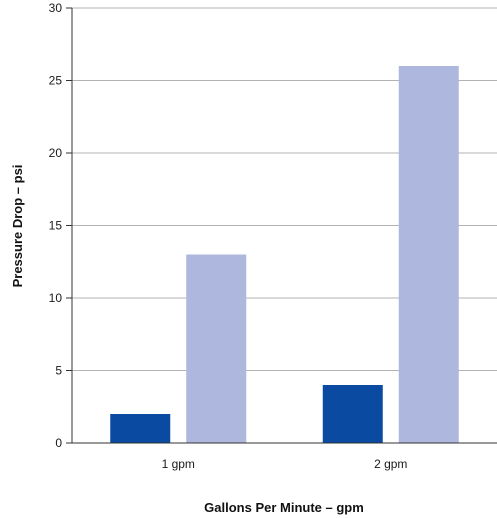 The width and height of the screenshot is (497, 518). Describe the element at coordinates (17, 226) in the screenshot. I see `y-axis-title: Pressure Drop – psi` at that location.